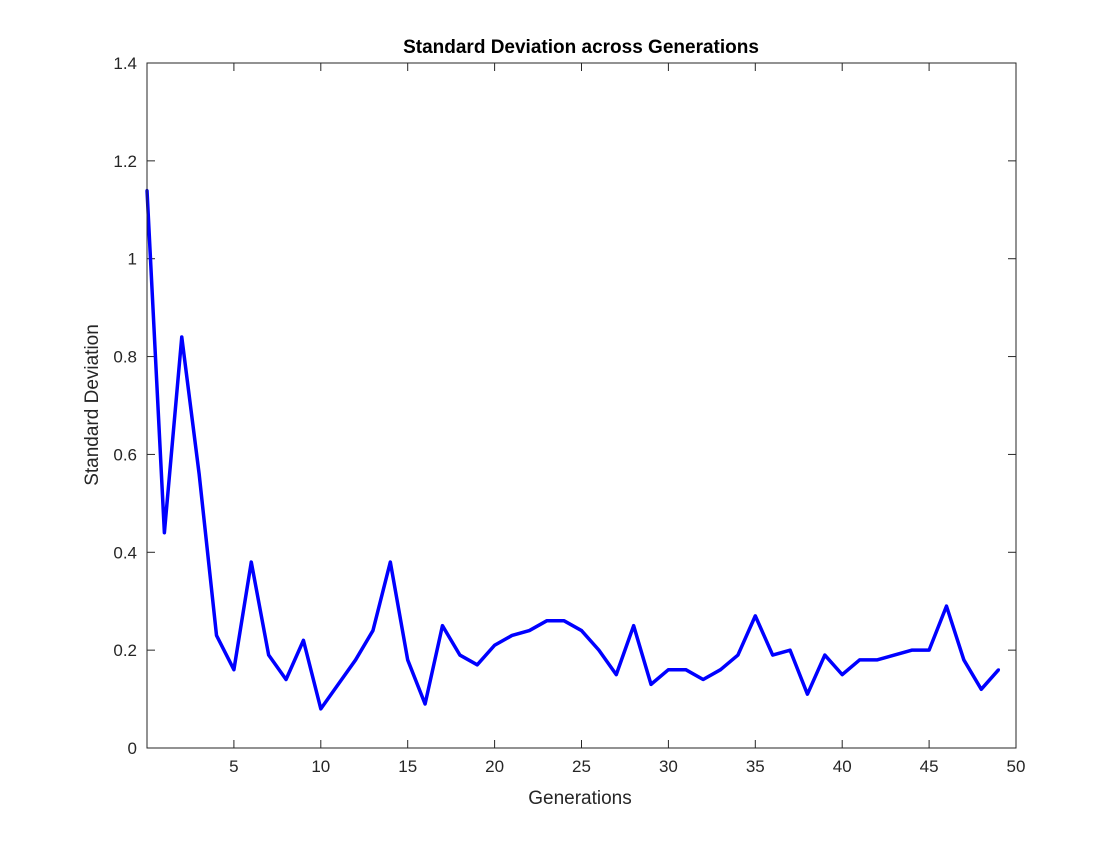 The image size is (1120, 845). What do you see at coordinates (494, 766) in the screenshot?
I see `x-tick-label: 20` at bounding box center [494, 766].